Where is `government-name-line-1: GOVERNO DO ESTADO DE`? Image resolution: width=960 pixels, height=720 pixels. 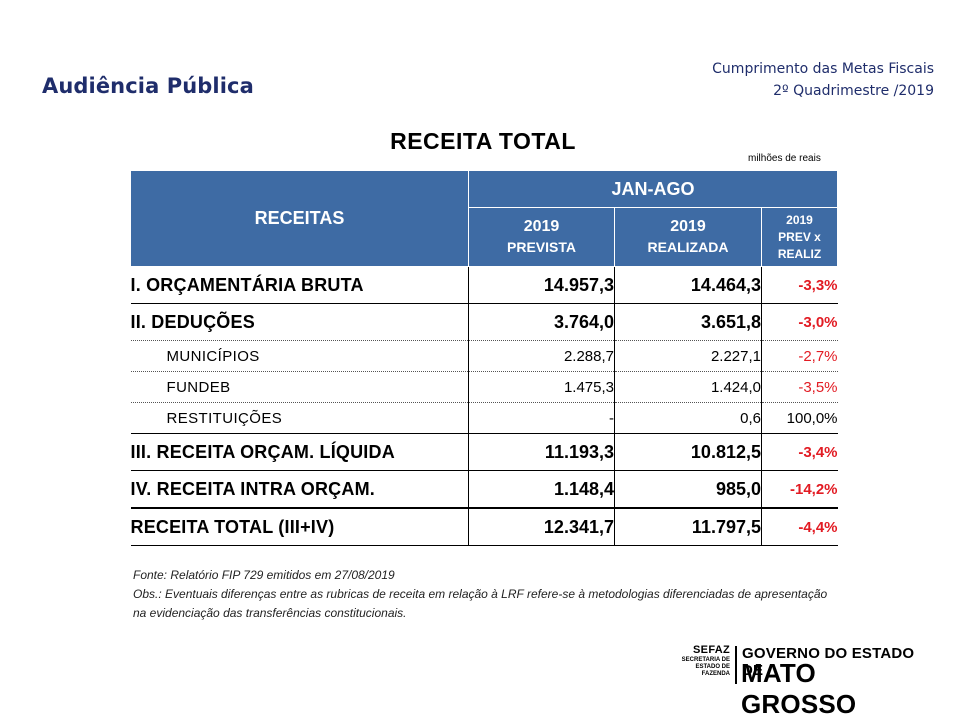 government-name-line-1: GOVERNO DO ESTADO DE is located at coordinates (828, 662).